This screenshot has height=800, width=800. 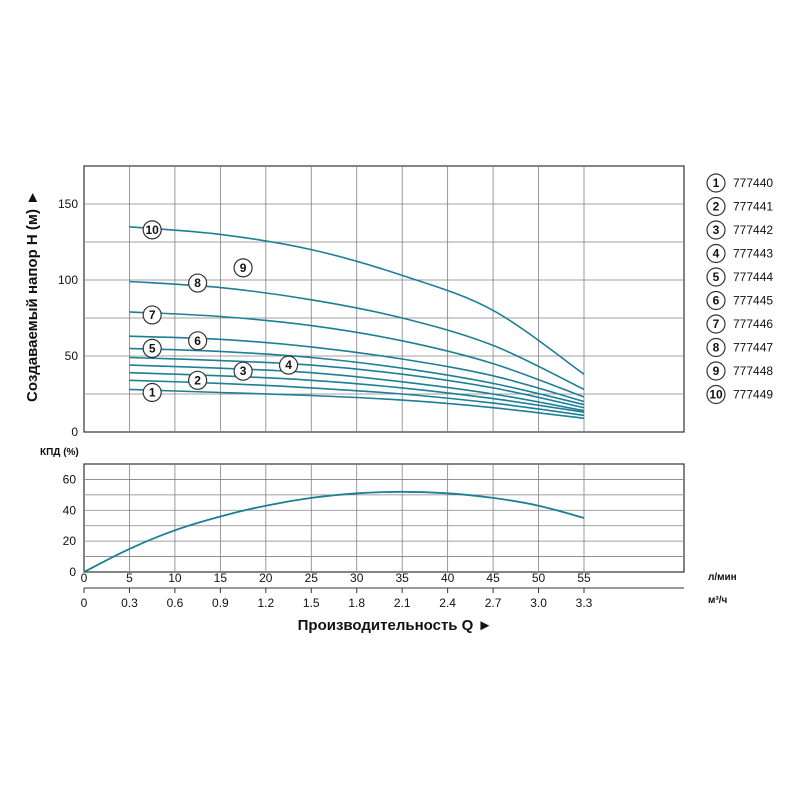 I want to click on legend-marker-number: 3, so click(x=716, y=230).